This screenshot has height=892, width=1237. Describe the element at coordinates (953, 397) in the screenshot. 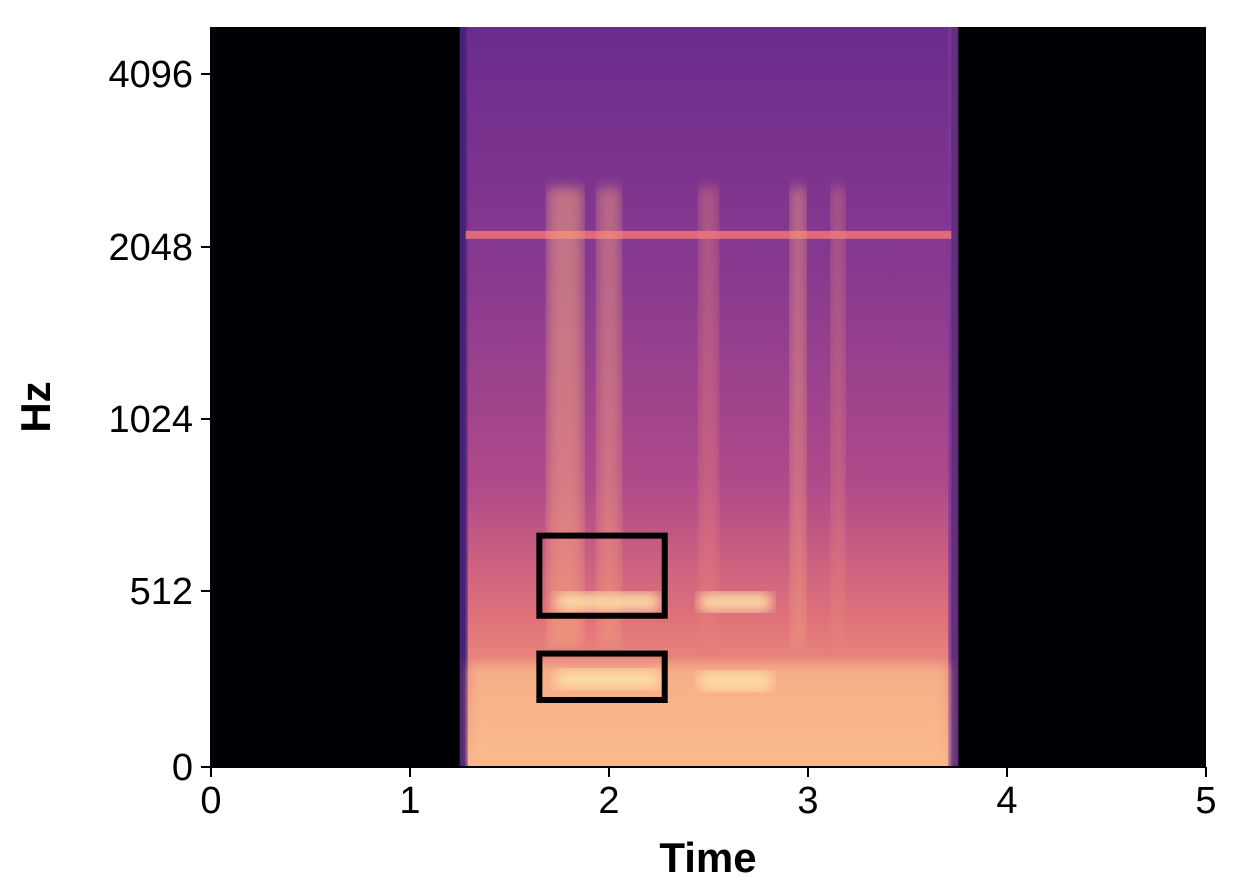

I see `signal-right-edge` at that location.